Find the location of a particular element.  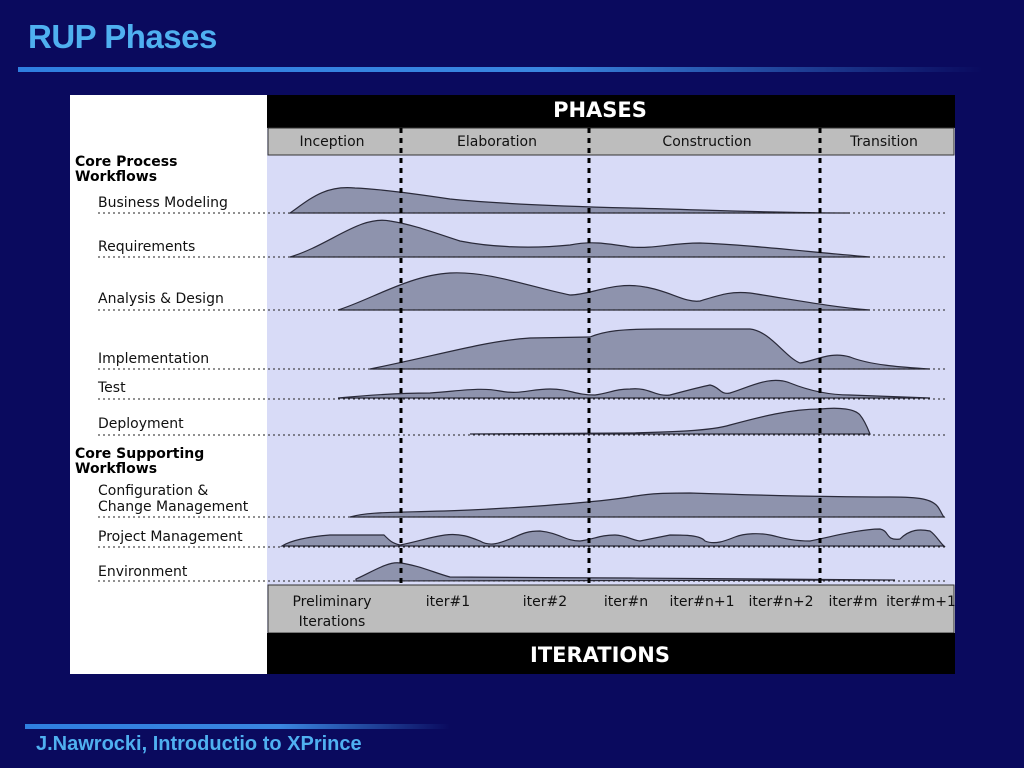

phases-header-bar is located at coordinates (611, 111).